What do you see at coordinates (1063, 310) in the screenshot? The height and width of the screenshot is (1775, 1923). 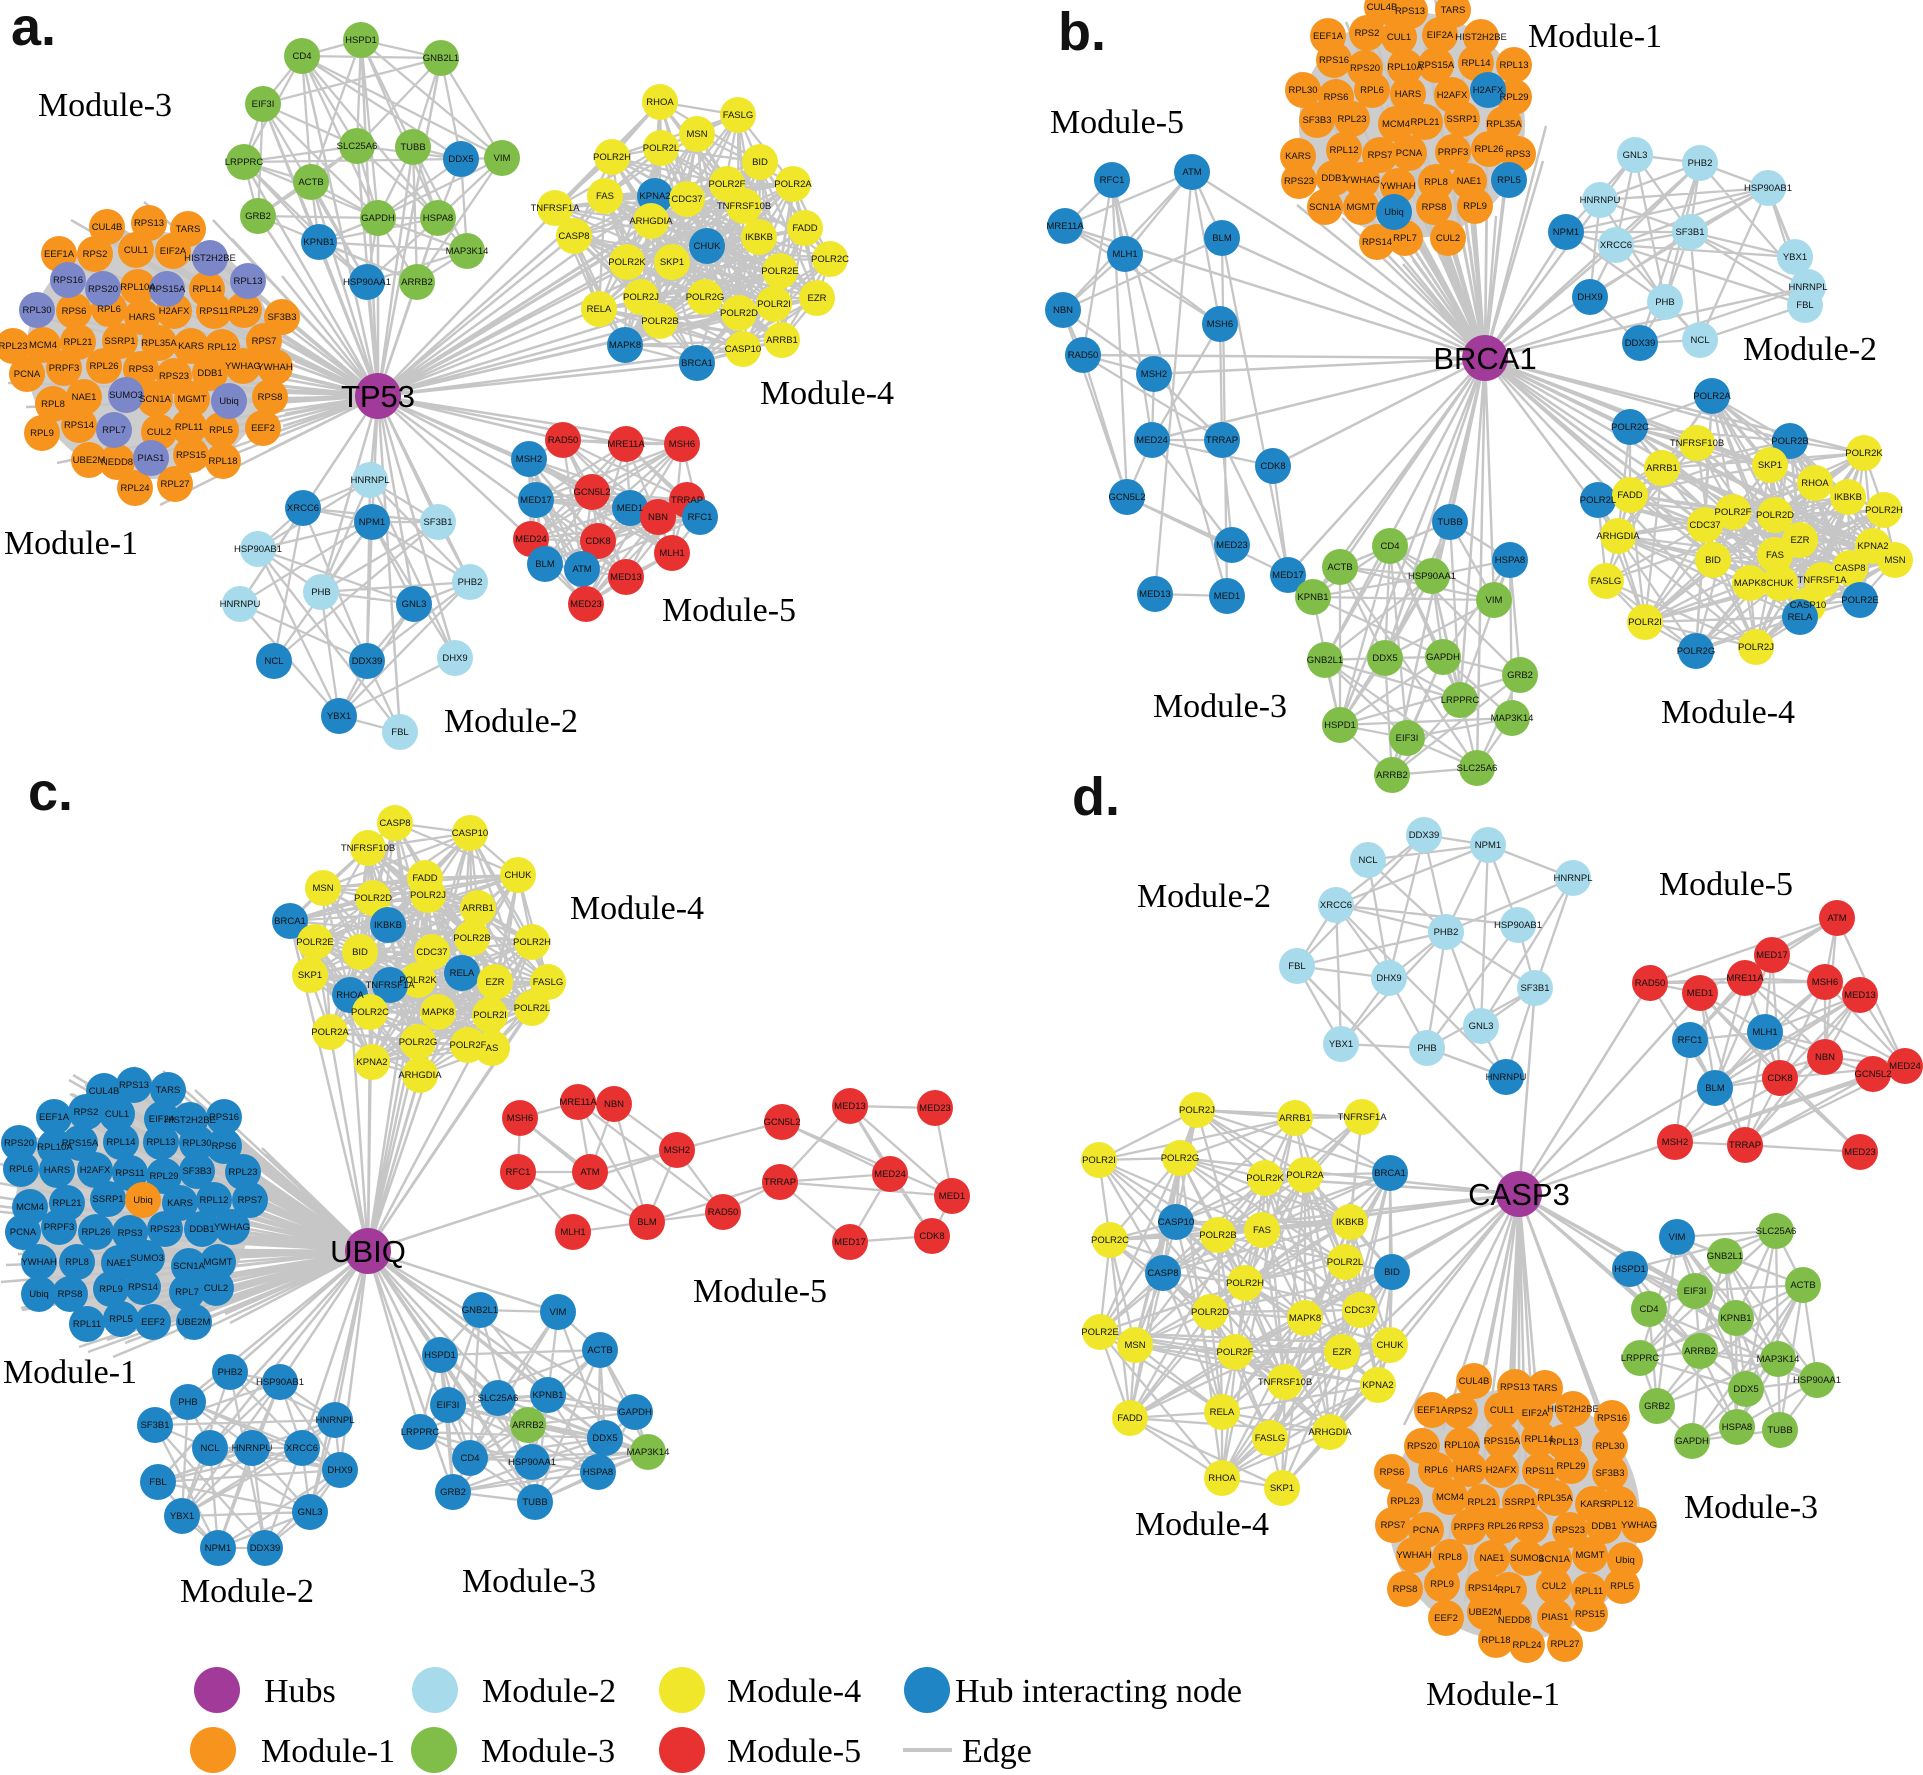 I see `svg-text: NBN` at bounding box center [1063, 310].